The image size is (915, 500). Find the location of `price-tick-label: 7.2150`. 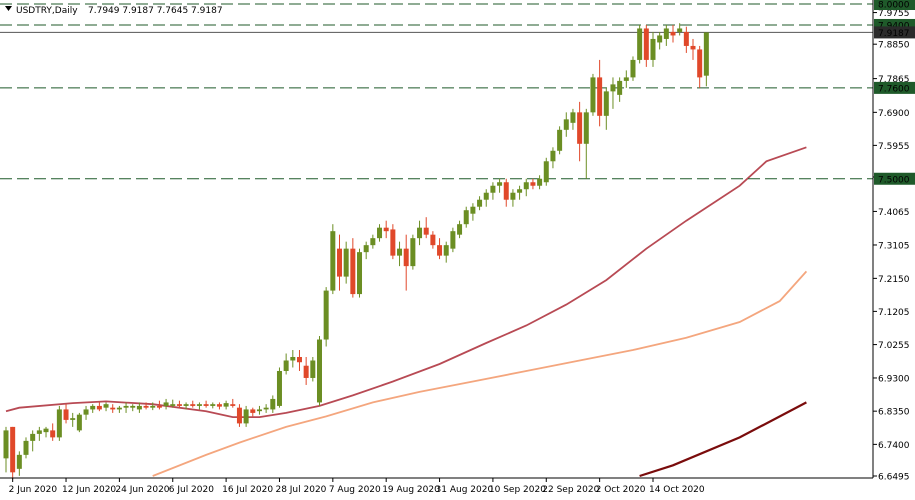

price-tick-label: 7.2150 is located at coordinates (894, 280).